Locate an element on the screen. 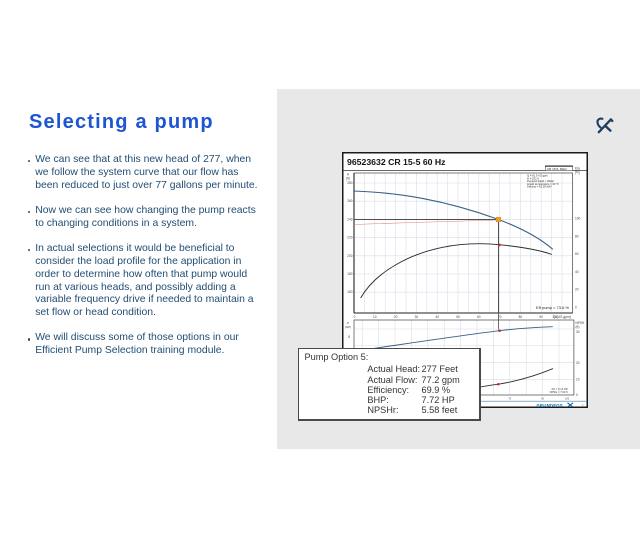 The width and height of the screenshot is (640, 540). svg-text: CR 15-5, 60Hz is located at coordinates (557, 169).